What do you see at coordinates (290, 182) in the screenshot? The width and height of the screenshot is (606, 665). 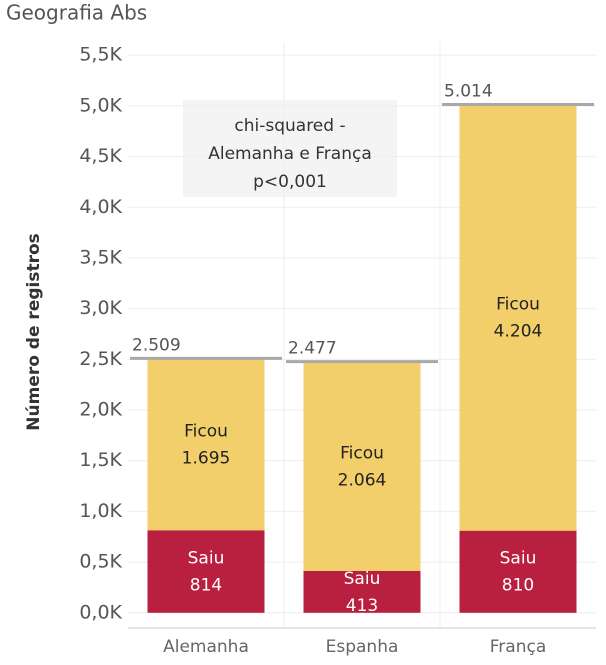 I see `annotation-text: p<0,001` at bounding box center [290, 182].